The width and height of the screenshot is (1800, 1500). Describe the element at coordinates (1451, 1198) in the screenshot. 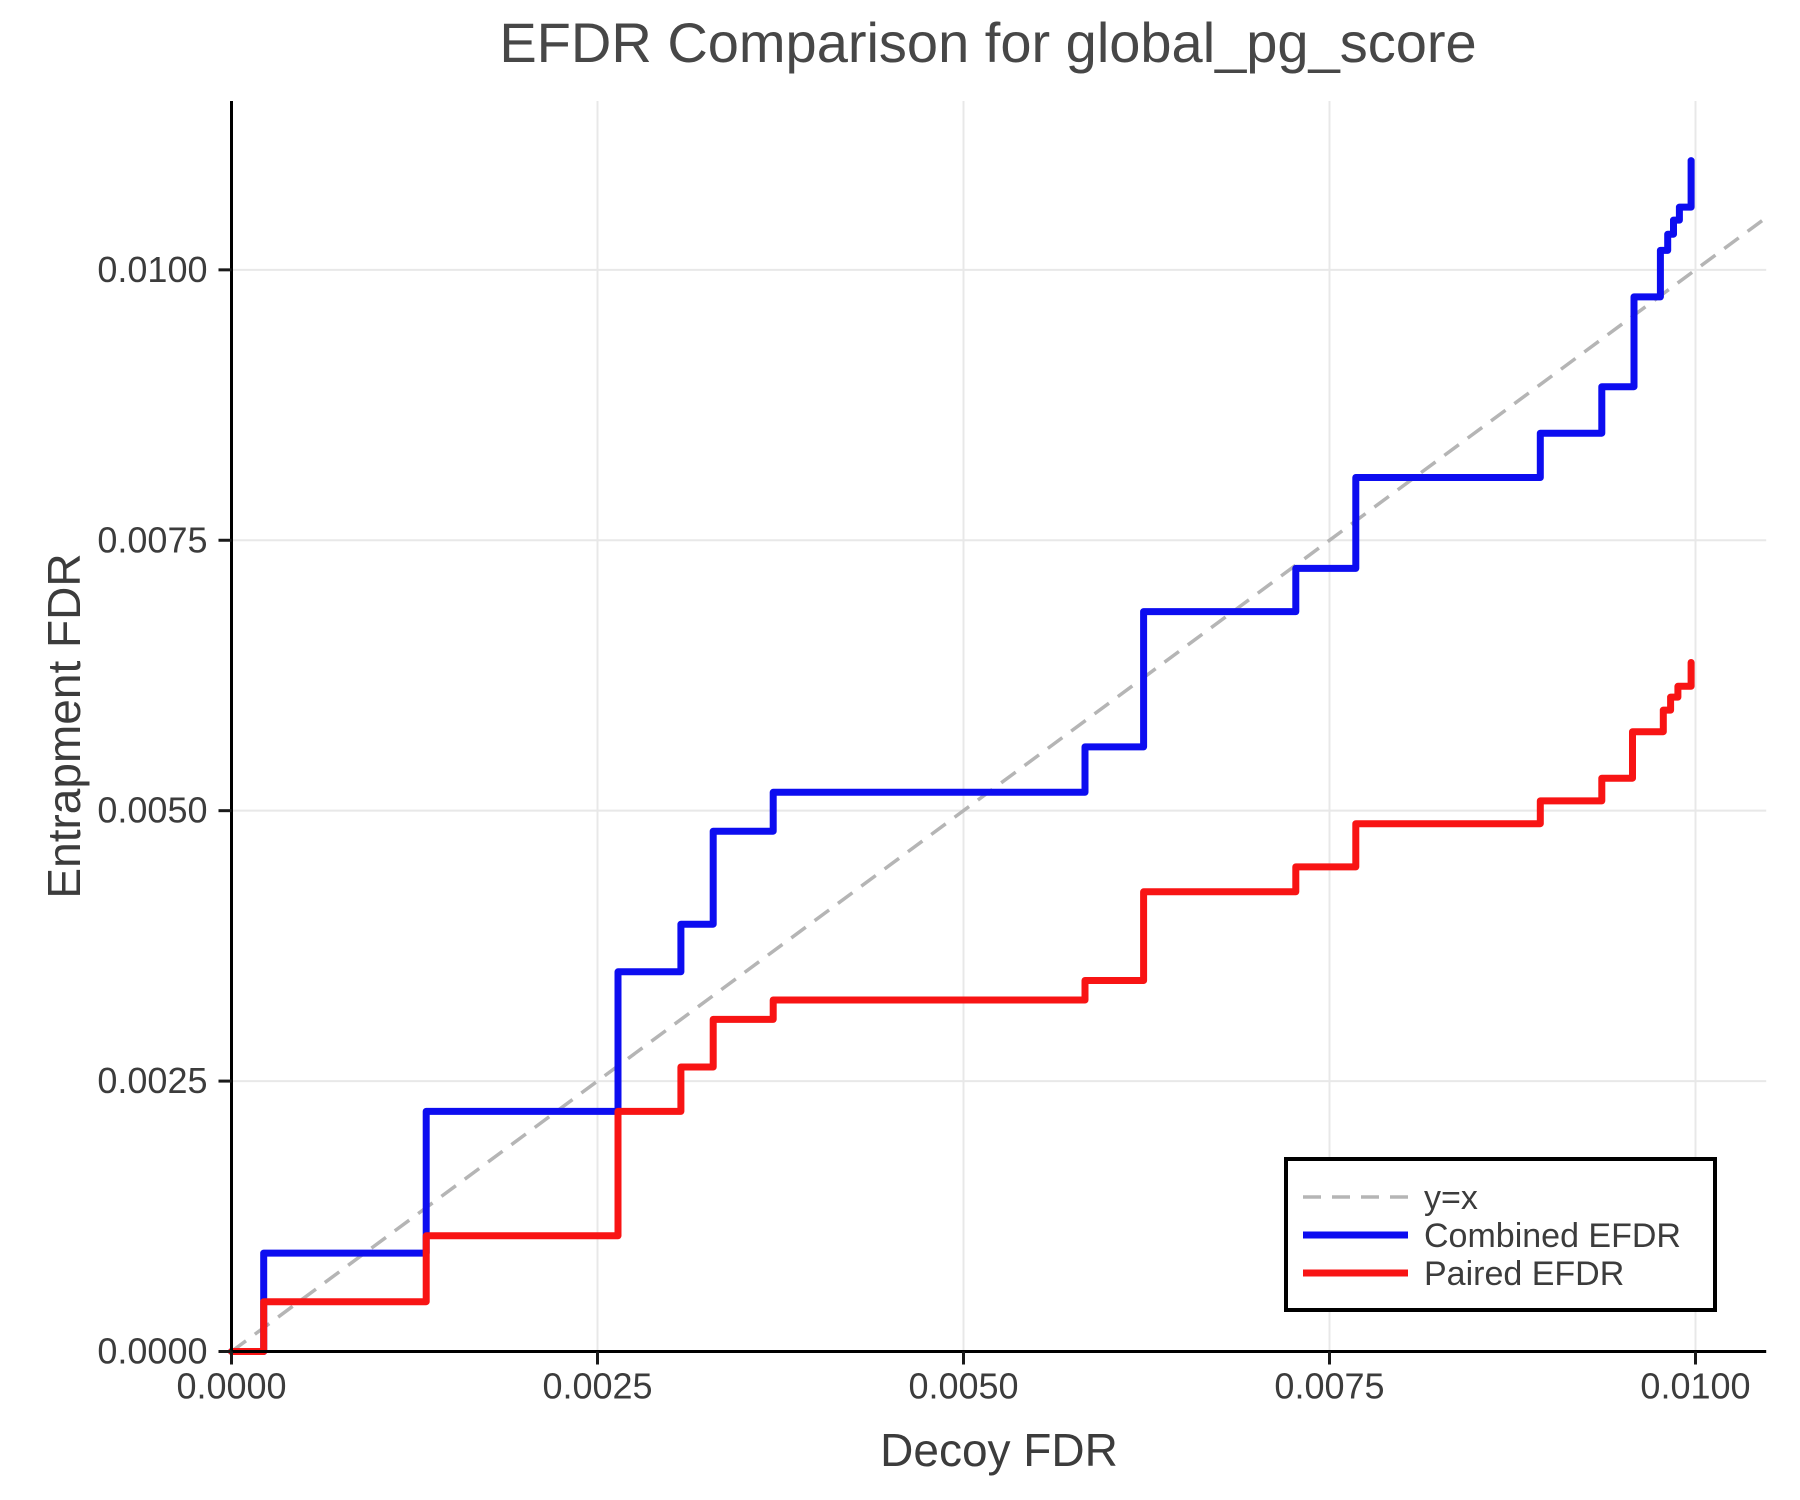

I see `legend-label-identity: y=x` at that location.